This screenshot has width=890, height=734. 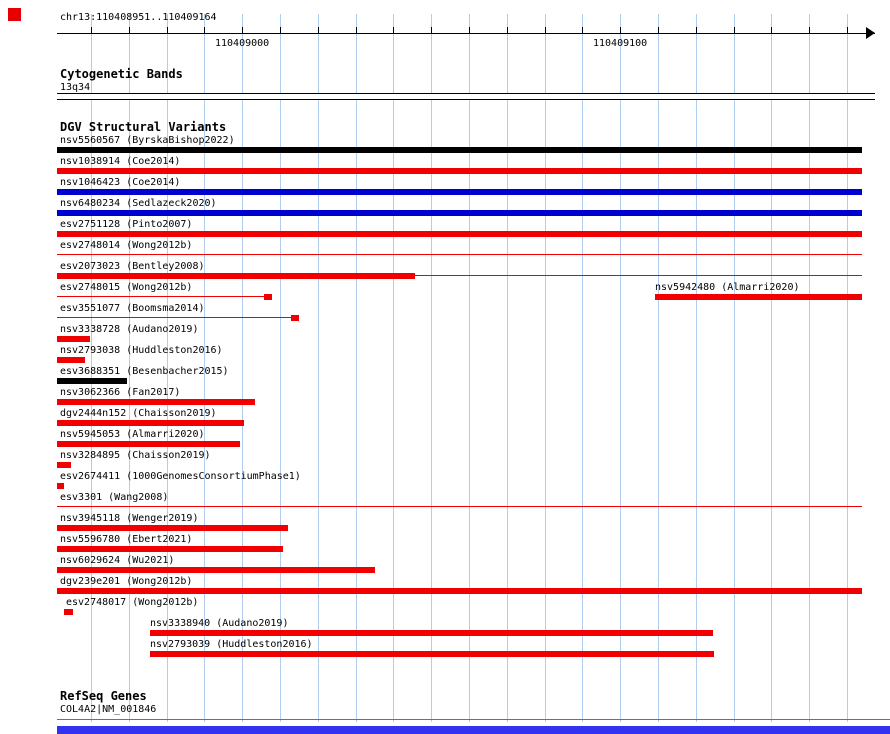 I want to click on variant-label: nsv3945118 (Wenger2019), so click(x=129, y=518).